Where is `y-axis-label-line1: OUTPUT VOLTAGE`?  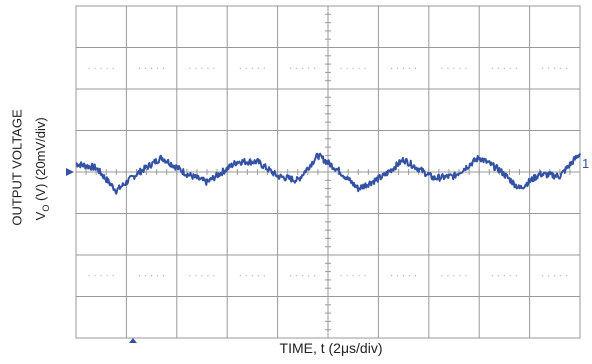
y-axis-label-line1: OUTPUT VOLTAGE is located at coordinates (17, 167).